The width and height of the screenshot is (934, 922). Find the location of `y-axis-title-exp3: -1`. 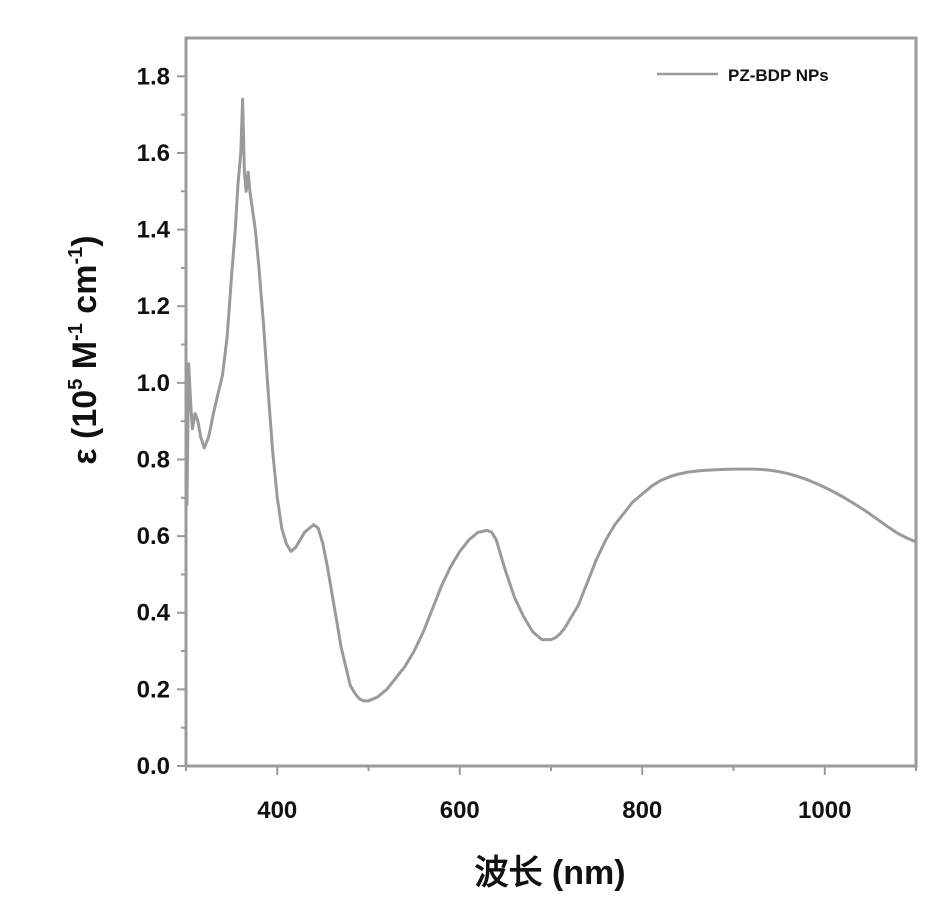

y-axis-title-exp3: -1 is located at coordinates (76, 256).